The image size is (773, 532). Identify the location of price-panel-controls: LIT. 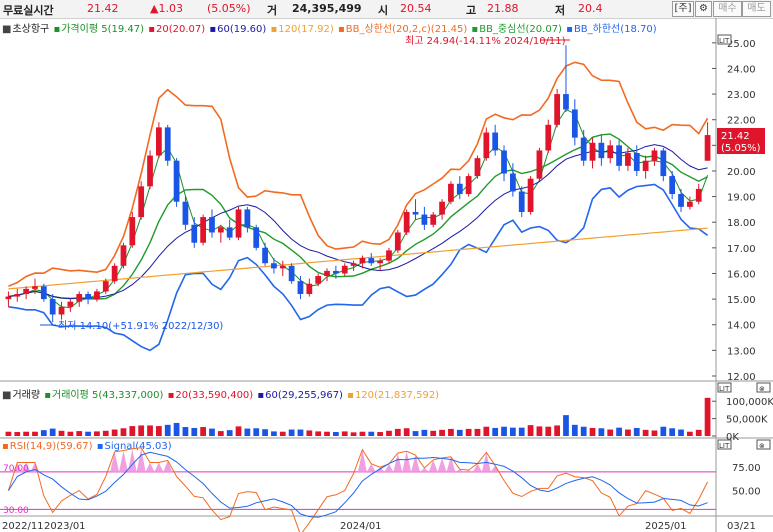
(724, 39).